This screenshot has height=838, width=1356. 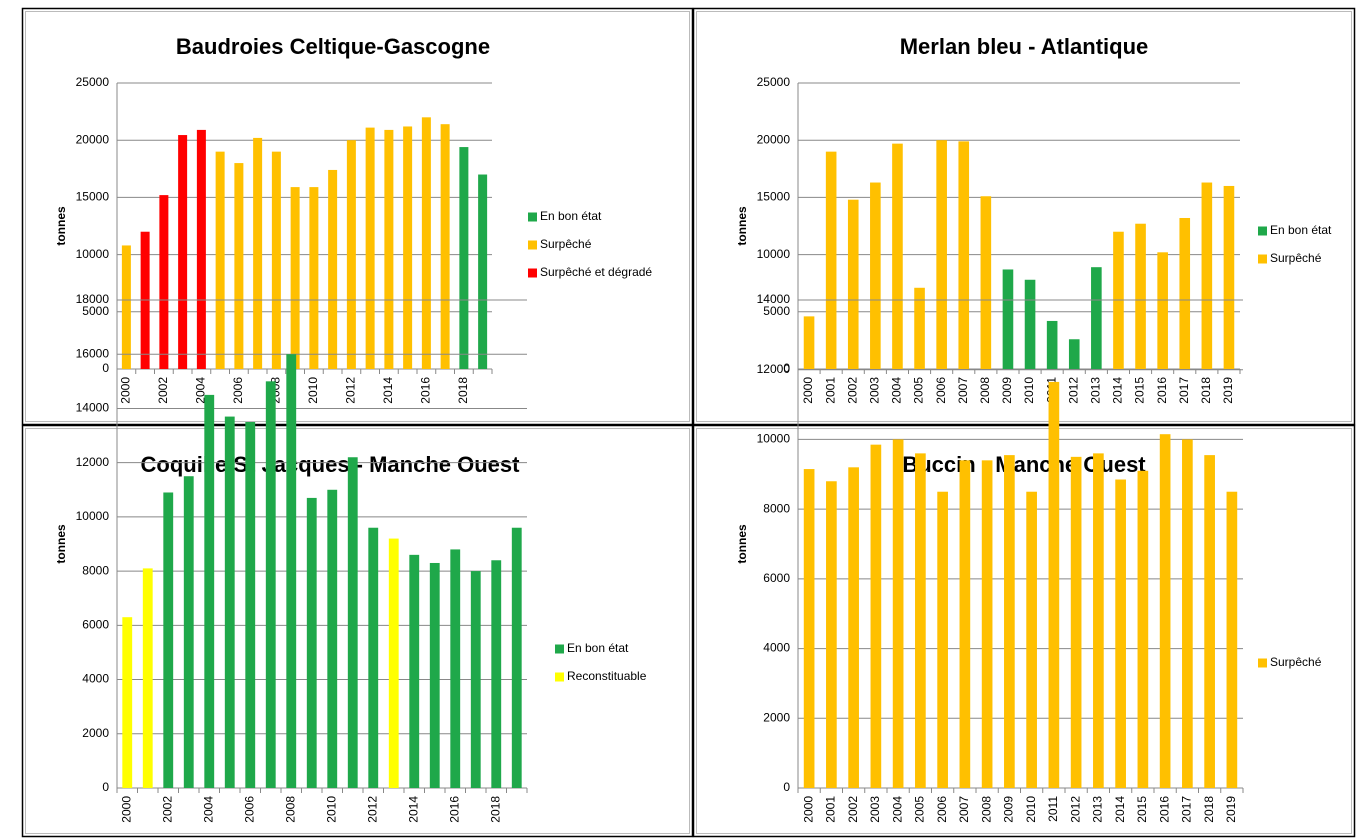 I want to click on y-tick-label: 0, so click(x=105, y=368).